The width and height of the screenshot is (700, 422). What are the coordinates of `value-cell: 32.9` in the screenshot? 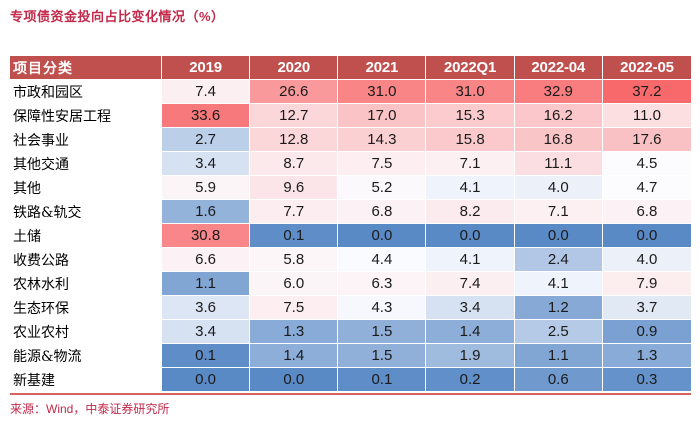 It's located at (558, 92).